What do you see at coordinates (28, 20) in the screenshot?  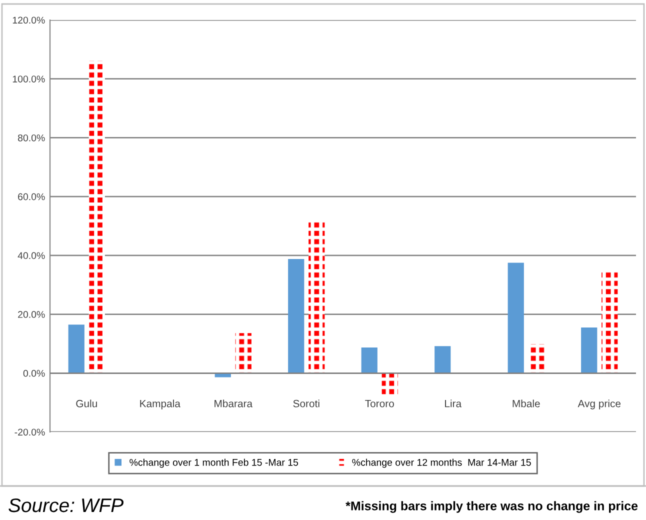 I see `y-tick-label: 120.0%` at bounding box center [28, 20].